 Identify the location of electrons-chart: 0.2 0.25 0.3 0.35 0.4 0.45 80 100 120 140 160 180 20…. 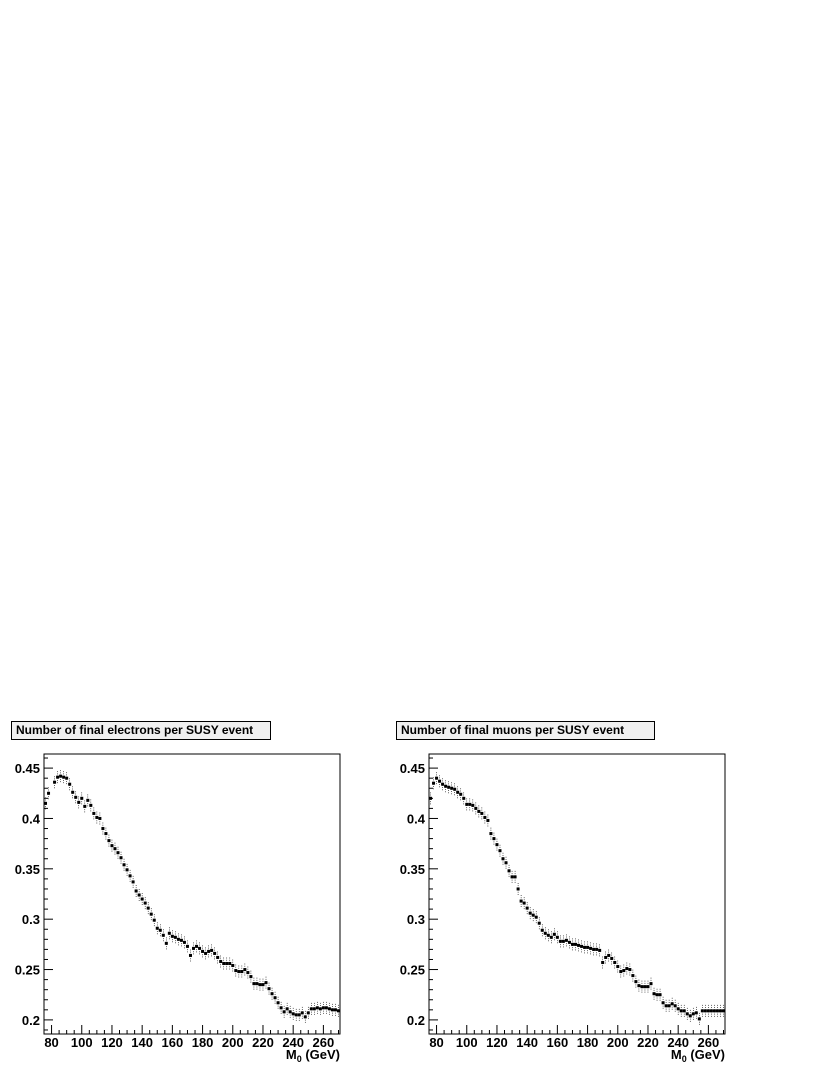
(178, 908).